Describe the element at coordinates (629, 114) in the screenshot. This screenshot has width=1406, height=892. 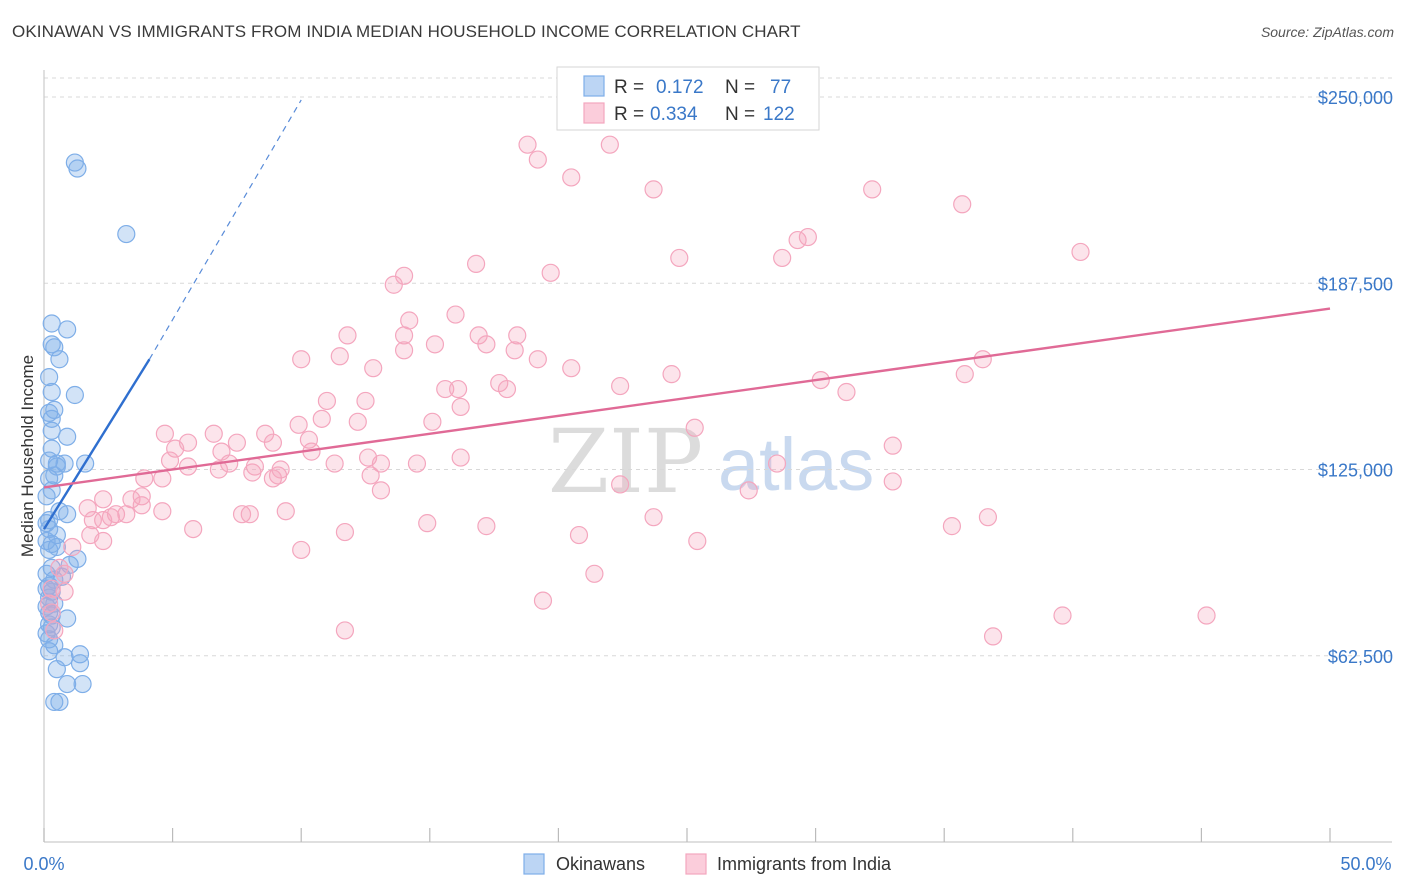
I see `stats-r-label-india: R =` at that location.